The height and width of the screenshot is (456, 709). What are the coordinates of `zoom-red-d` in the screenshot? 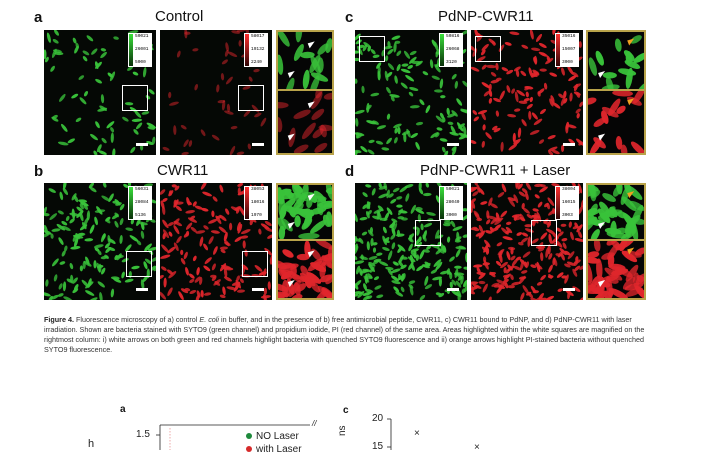 It's located at (616, 270).